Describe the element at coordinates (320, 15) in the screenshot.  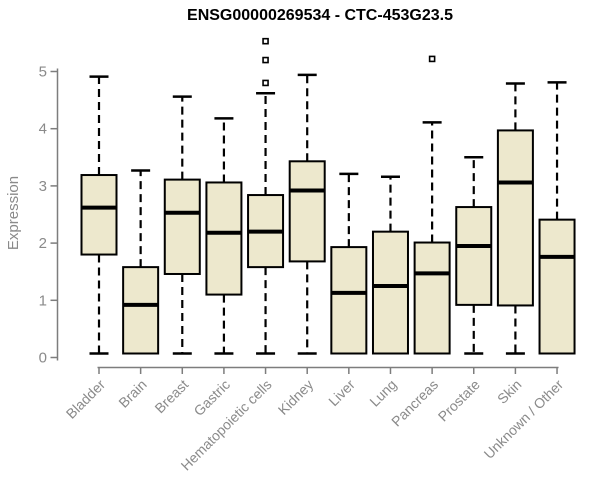
I see `chart-title: ENSG00000269534 - CTC-453G23.5` at that location.